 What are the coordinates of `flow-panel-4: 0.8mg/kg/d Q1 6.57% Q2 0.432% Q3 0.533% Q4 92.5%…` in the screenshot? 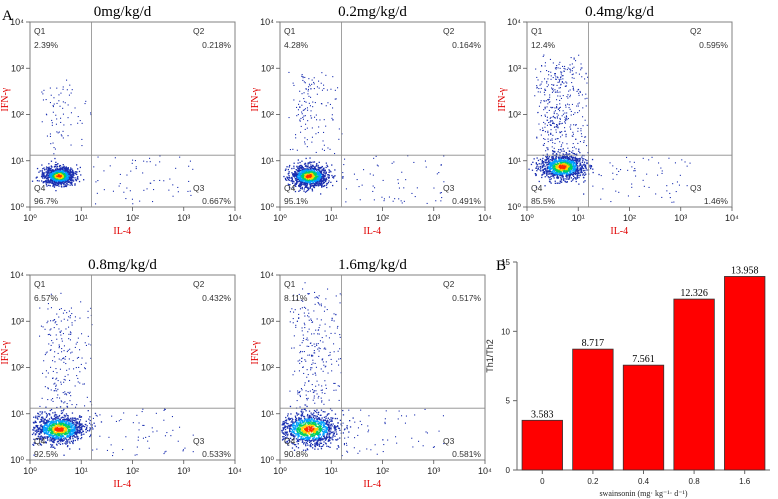 It's located at (121, 373).